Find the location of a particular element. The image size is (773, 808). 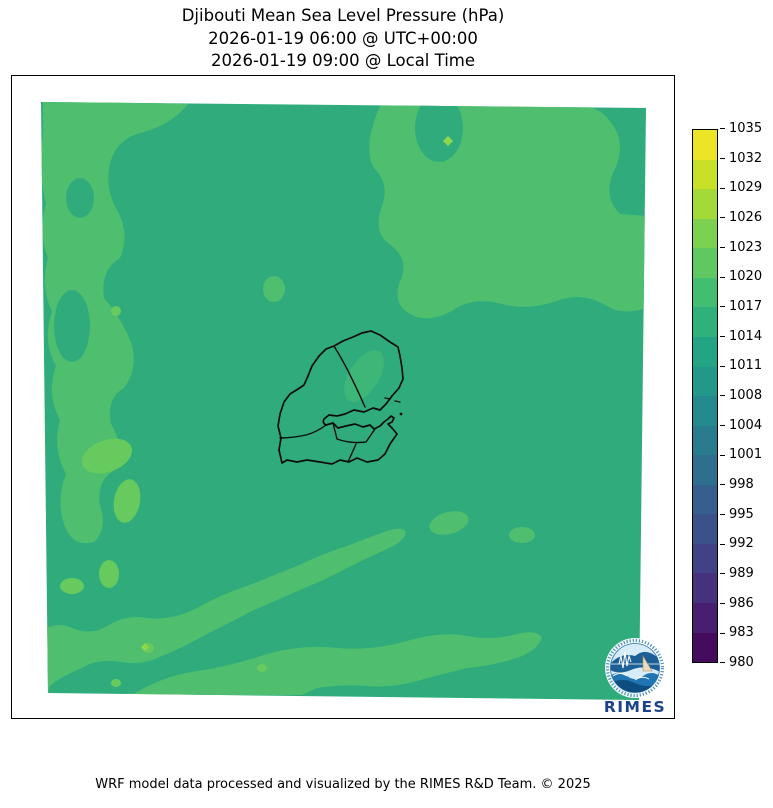

chart-title: Djibouti Mean Sea Level Pressure (hPa) is located at coordinates (343, 15).